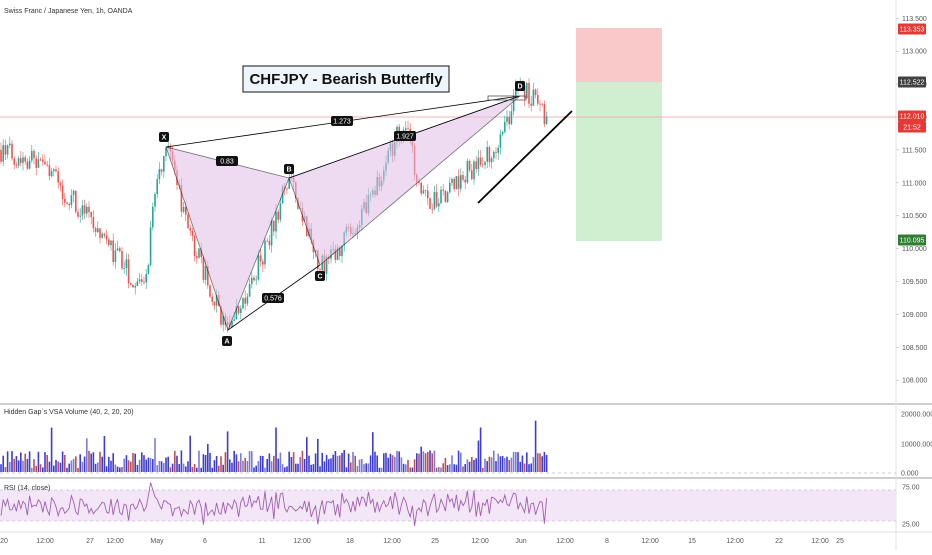 Image resolution: width=932 pixels, height=555 pixels. What do you see at coordinates (911, 525) in the screenshot?
I see `rsi-tick-label: 25.00` at bounding box center [911, 525].